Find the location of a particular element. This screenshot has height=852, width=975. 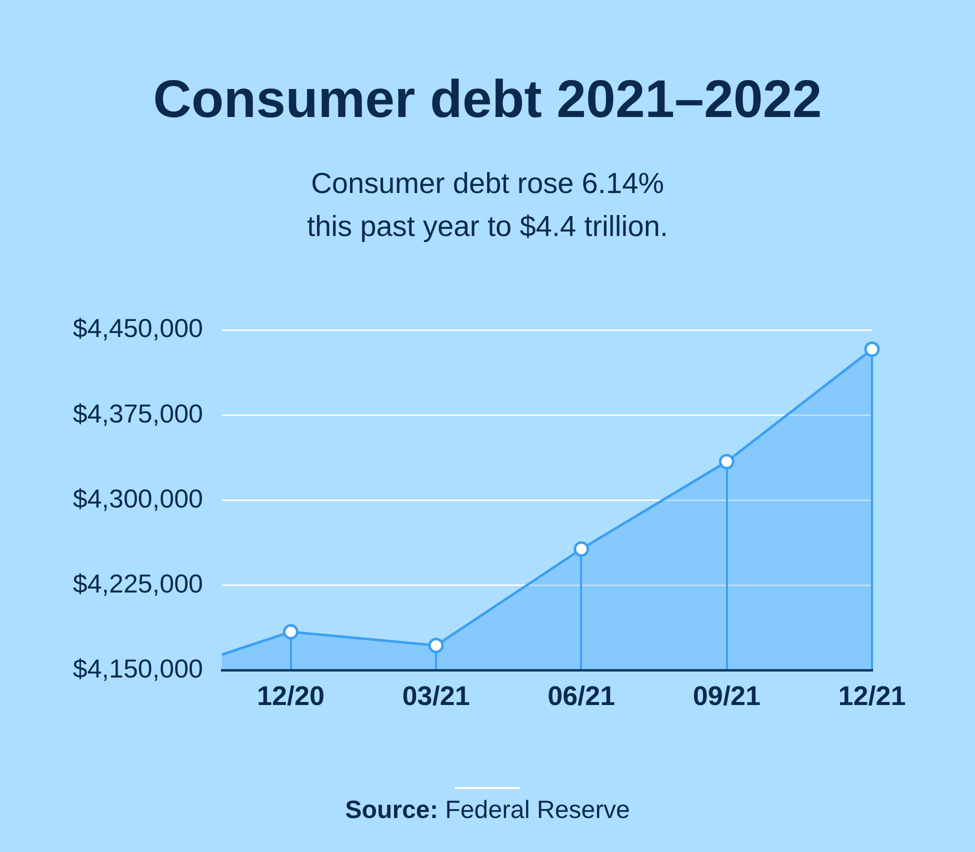

y-tick-label: $4,300,000 is located at coordinates (137, 498).